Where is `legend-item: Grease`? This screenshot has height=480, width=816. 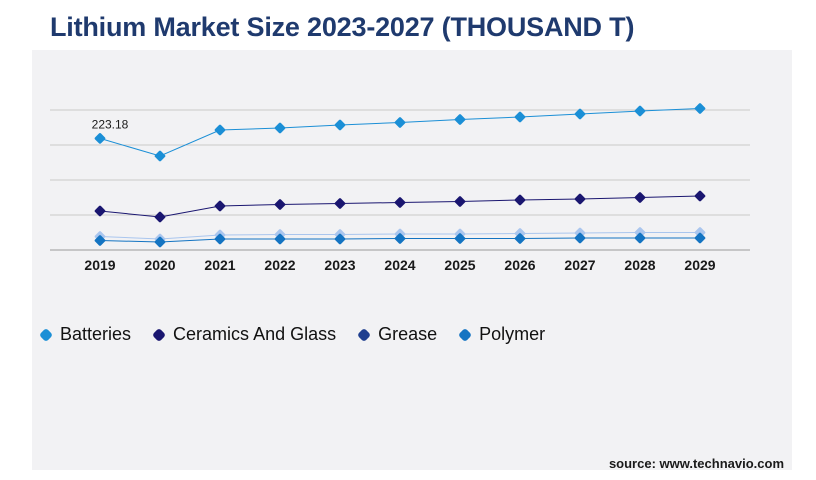
legend-item: Grease is located at coordinates (396, 334).